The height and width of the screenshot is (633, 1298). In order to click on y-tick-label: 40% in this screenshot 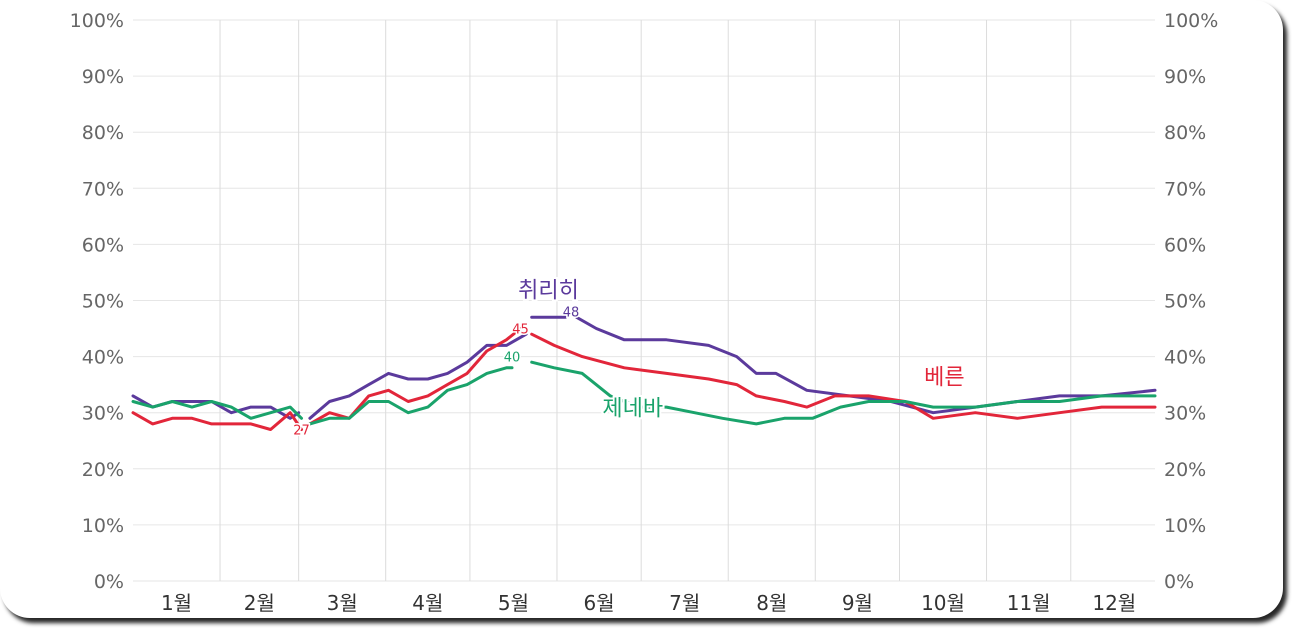, I will do `click(103, 358)`.